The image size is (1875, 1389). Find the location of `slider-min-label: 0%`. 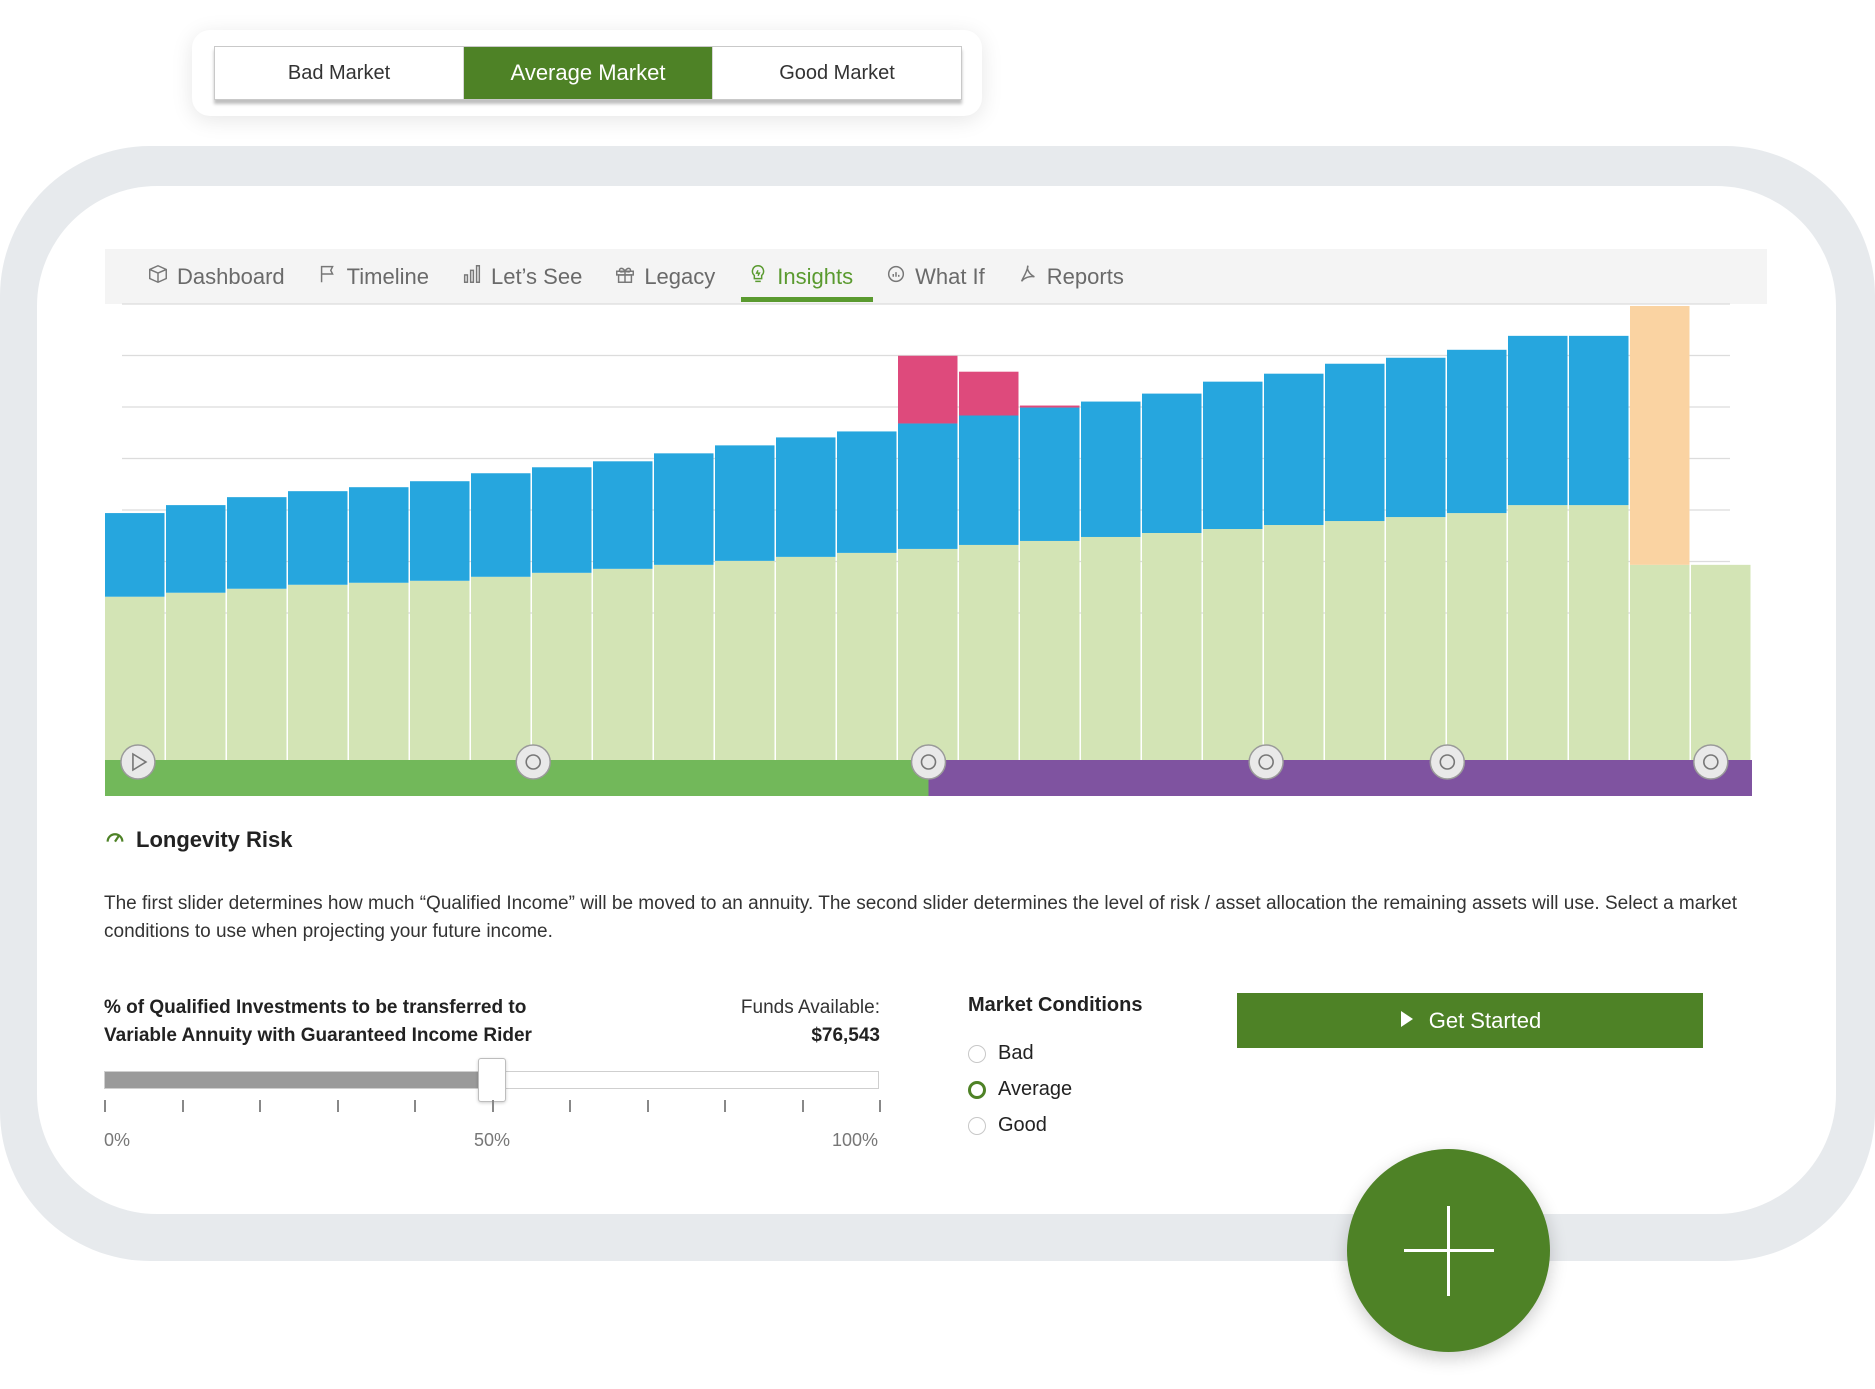

slider-min-label: 0% is located at coordinates (117, 1140).